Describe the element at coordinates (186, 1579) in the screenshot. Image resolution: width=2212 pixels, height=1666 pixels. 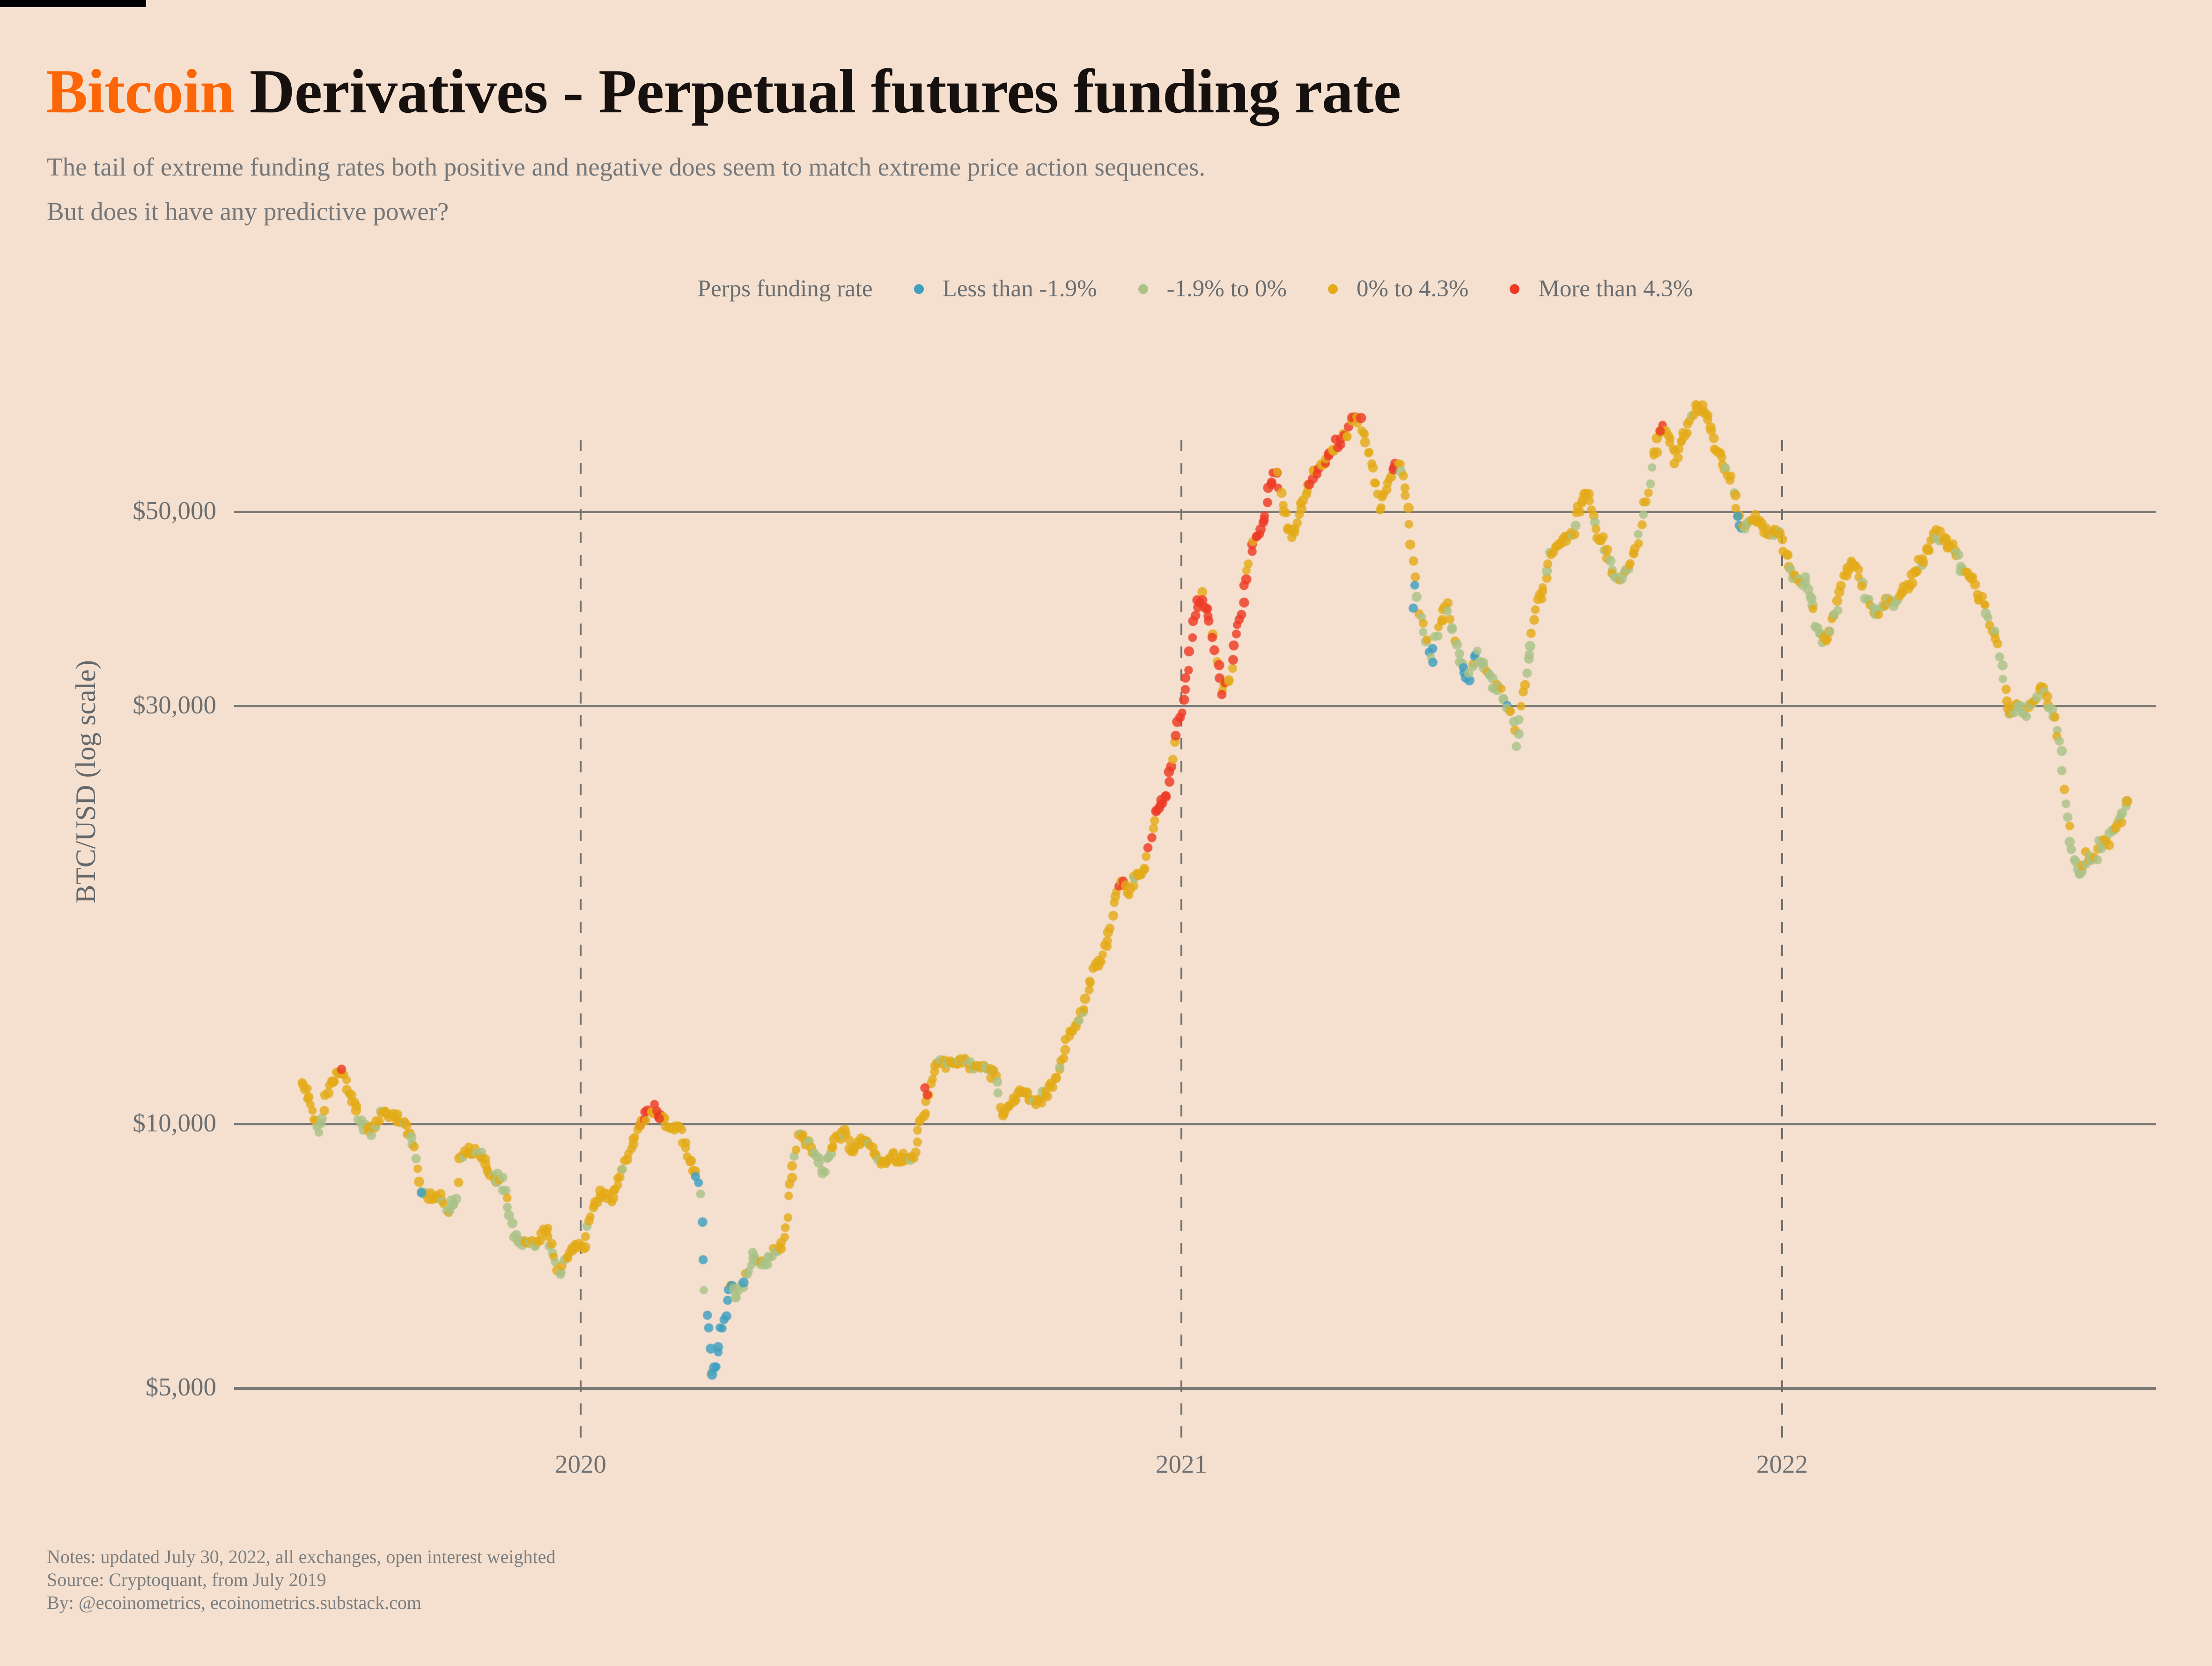
I see `source-line: Source: Cryptoquant, from July 2019` at that location.